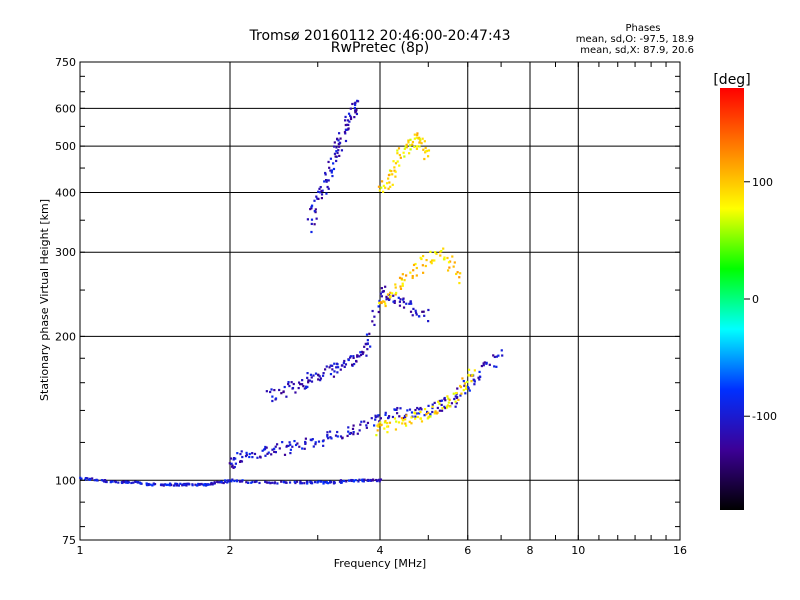 This screenshot has height=600, width=800. I want to click on colorbar-label: [deg], so click(731, 80).